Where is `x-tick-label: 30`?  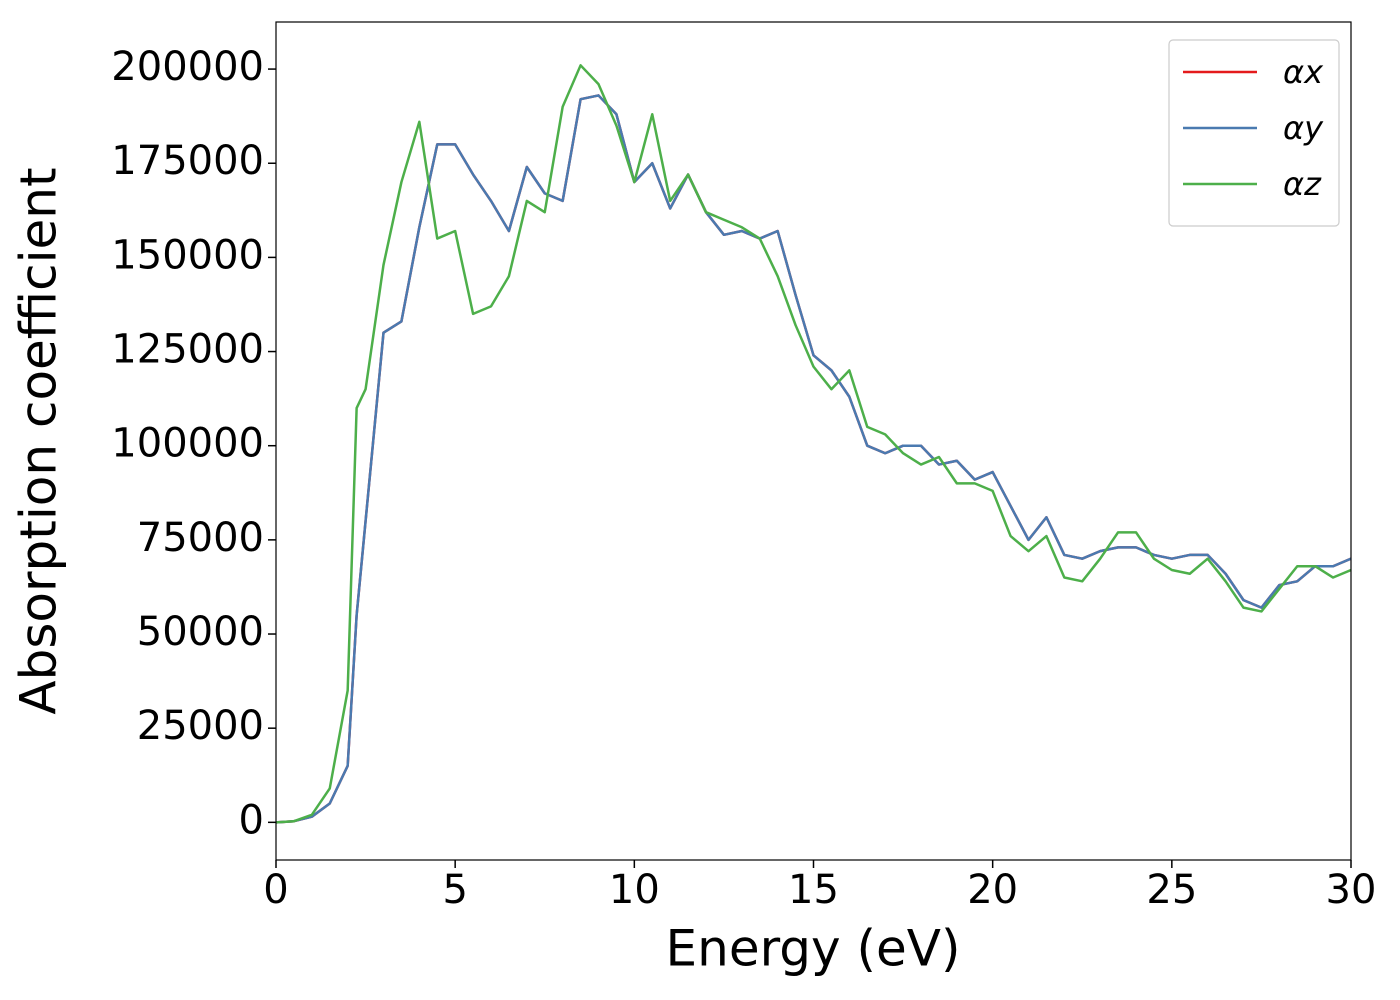
x-tick-label: 30 is located at coordinates (1351, 890).